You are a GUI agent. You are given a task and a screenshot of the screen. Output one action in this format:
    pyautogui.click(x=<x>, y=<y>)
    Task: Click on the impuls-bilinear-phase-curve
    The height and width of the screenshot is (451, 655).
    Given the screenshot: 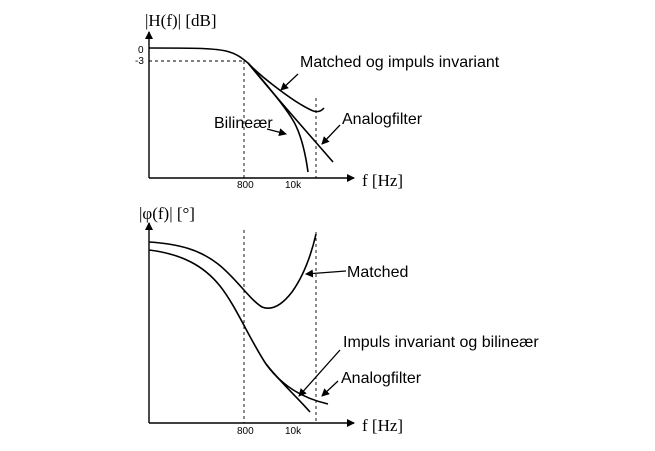 What is the action you would take?
    pyautogui.click(x=229, y=331)
    